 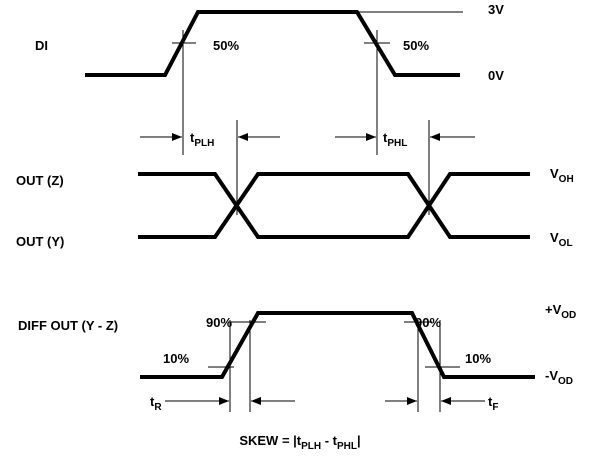 I want to click on label-sub: OL, so click(x=566, y=243).